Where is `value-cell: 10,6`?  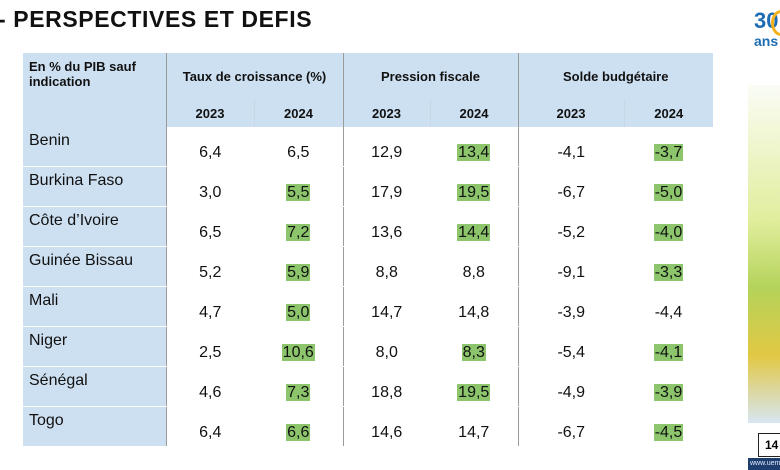 value-cell: 10,6 is located at coordinates (298, 346).